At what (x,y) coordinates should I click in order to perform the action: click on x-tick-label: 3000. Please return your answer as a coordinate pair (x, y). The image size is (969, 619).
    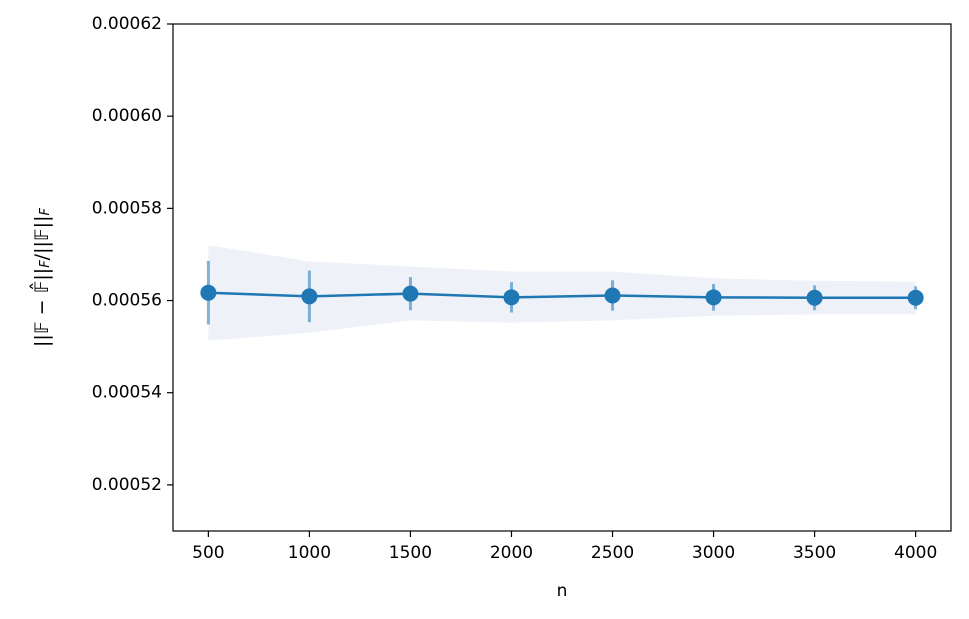
    Looking at the image, I should click on (713, 553).